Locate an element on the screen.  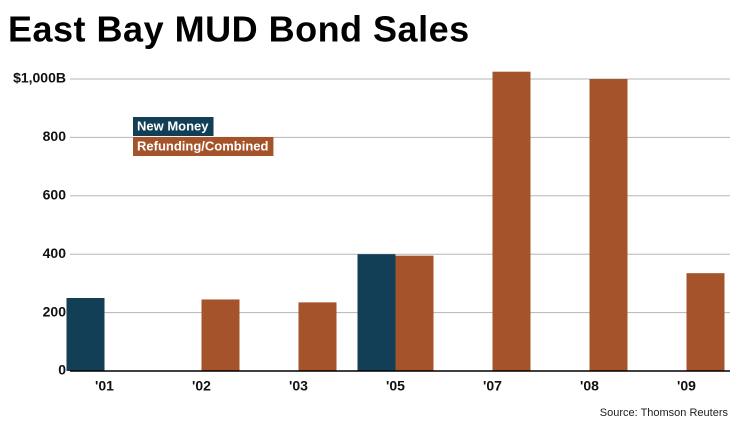
y-tick-label: 400 is located at coordinates (55, 253).